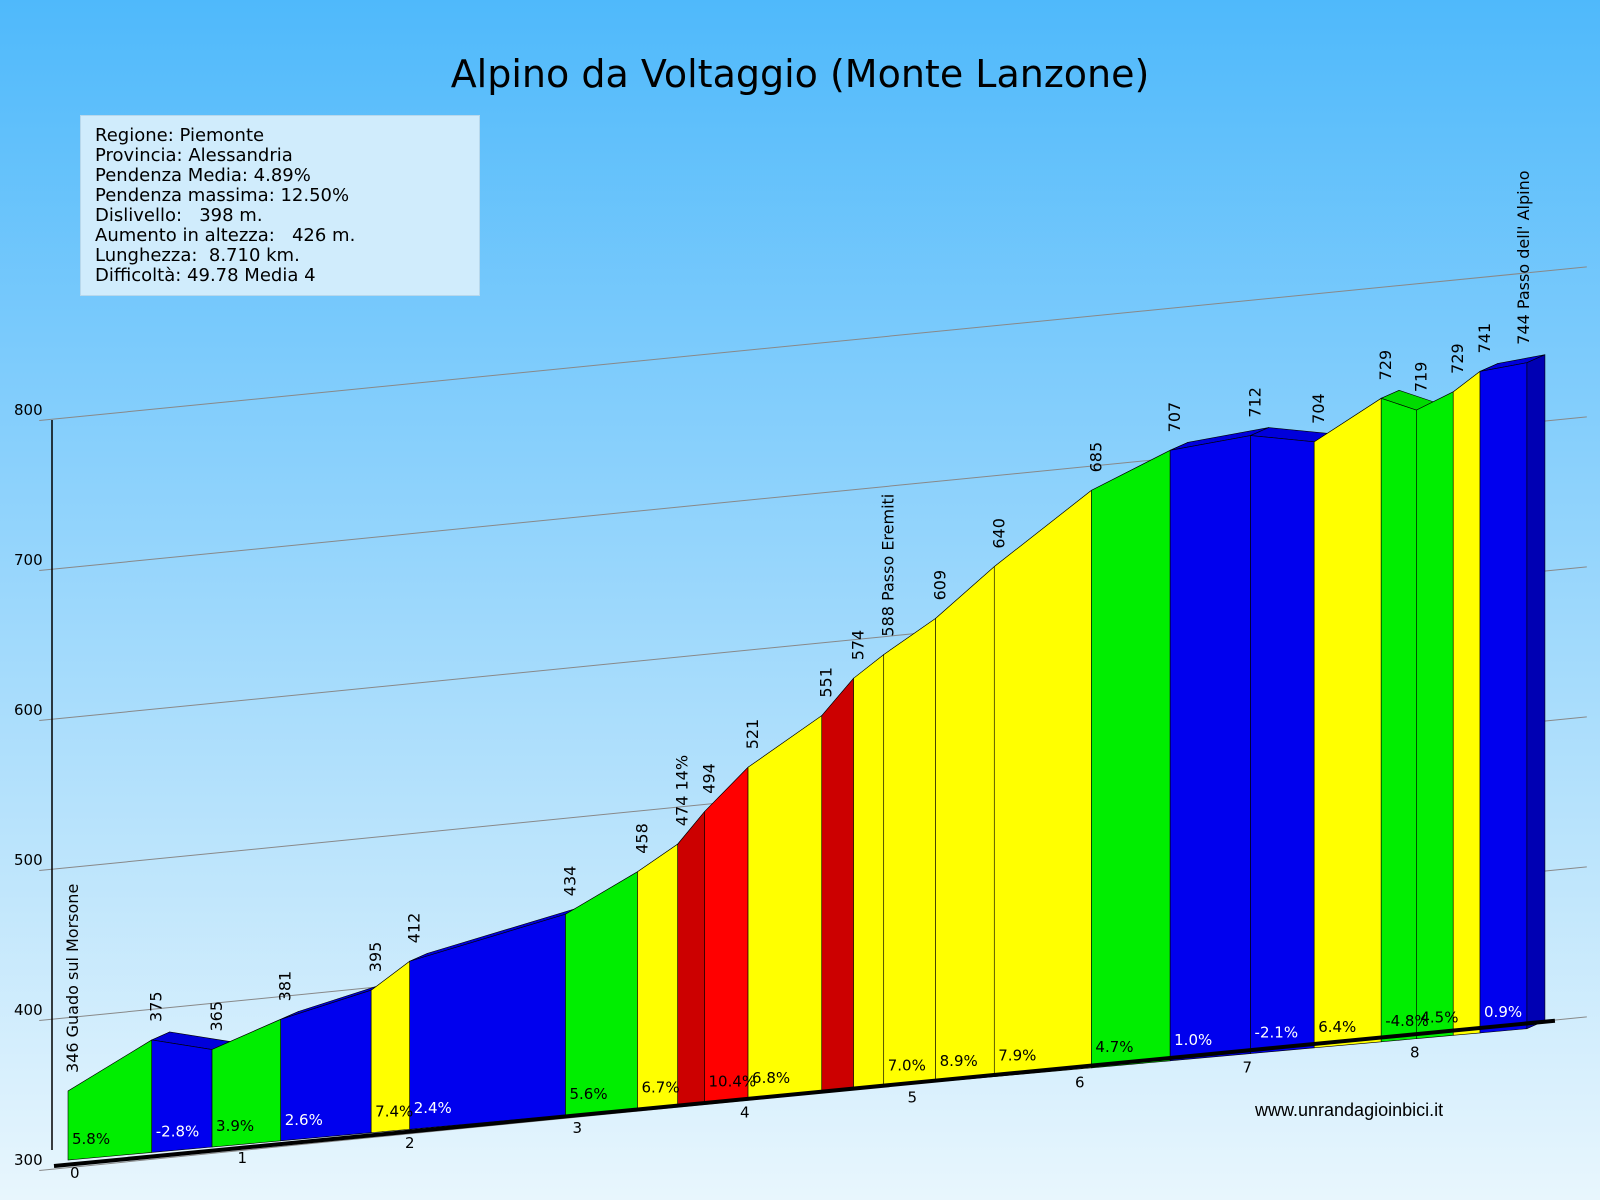 The width and height of the screenshot is (1600, 1200). What do you see at coordinates (1407, 1021) in the screenshot?
I see `grade-label: -4.8%` at bounding box center [1407, 1021].